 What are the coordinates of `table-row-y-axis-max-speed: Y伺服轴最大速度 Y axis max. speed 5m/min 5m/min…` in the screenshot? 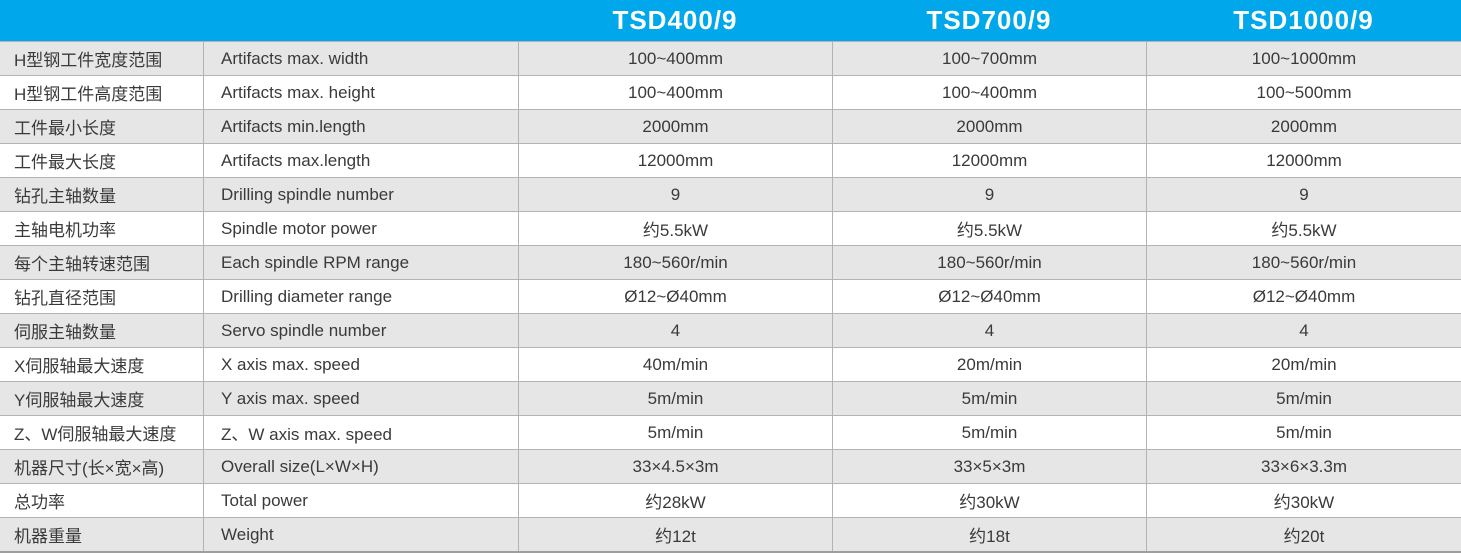 It's located at (730, 398).